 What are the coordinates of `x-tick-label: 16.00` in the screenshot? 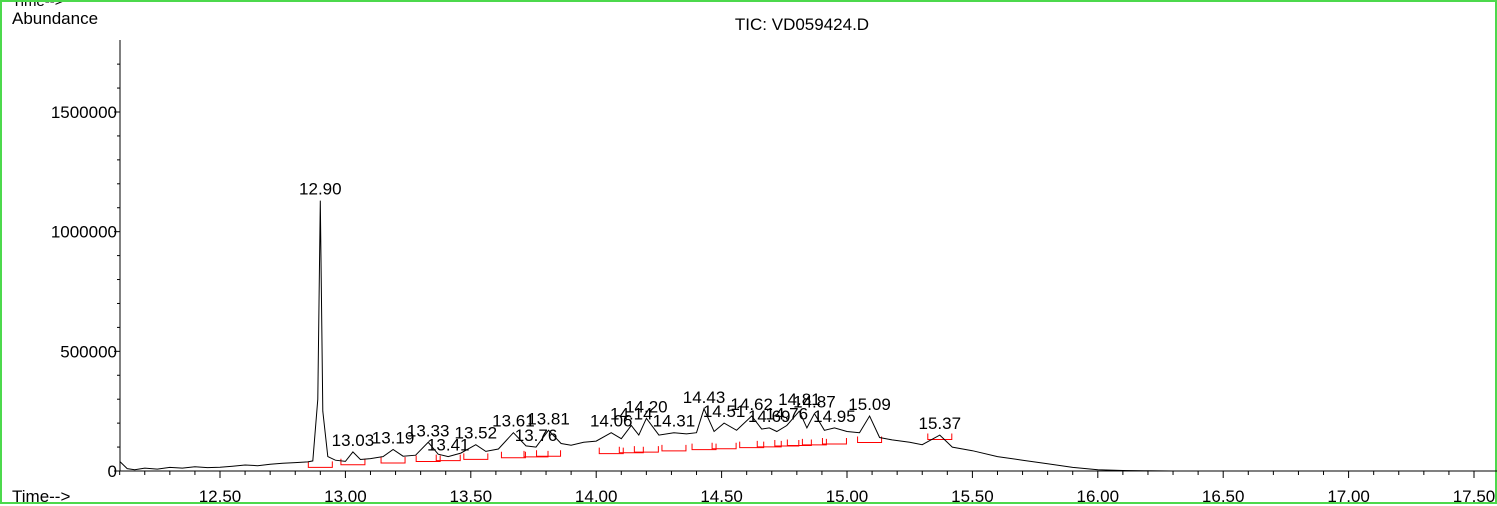 It's located at (1098, 496).